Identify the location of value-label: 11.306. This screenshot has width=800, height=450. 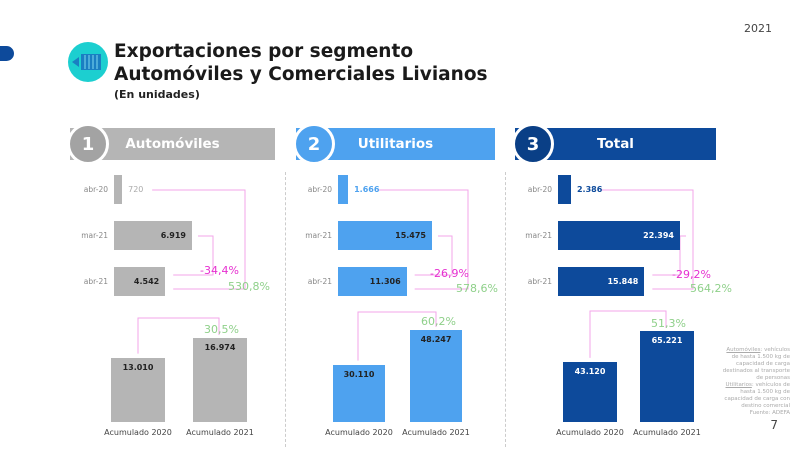
(385, 281).